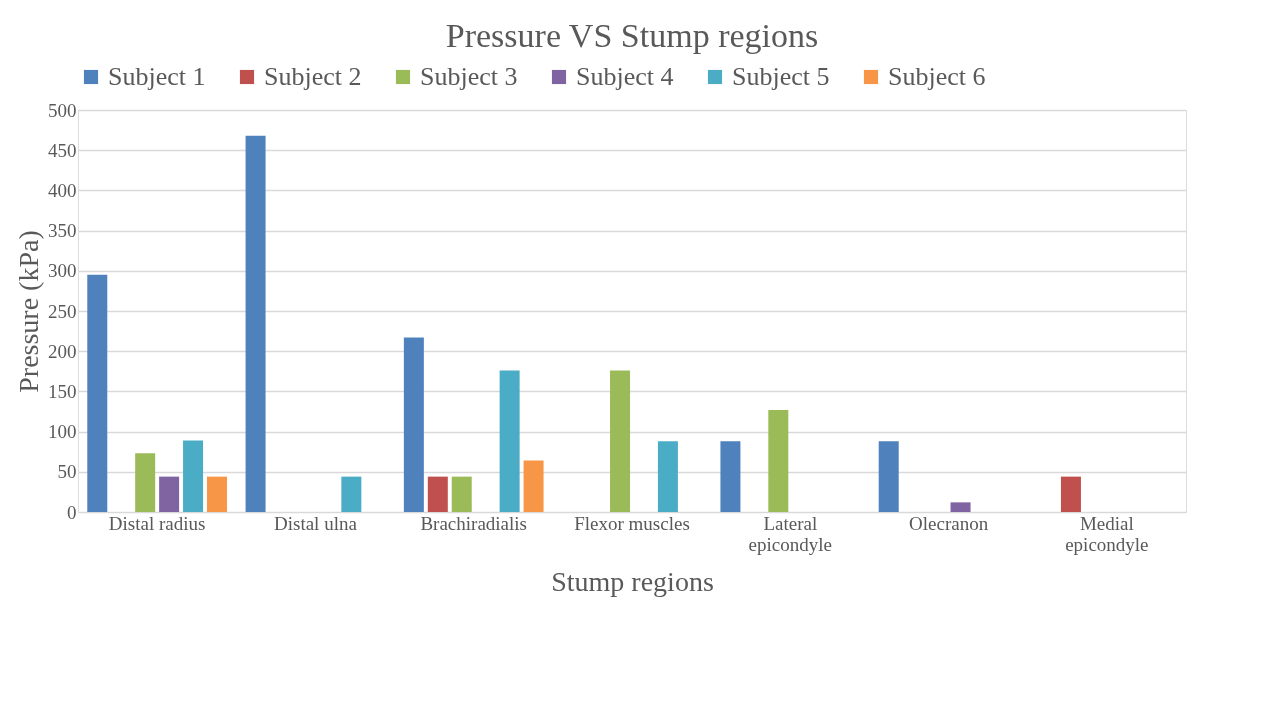 The height and width of the screenshot is (715, 1277). Describe the element at coordinates (62, 432) in the screenshot. I see `y-tick-label: 100` at that location.